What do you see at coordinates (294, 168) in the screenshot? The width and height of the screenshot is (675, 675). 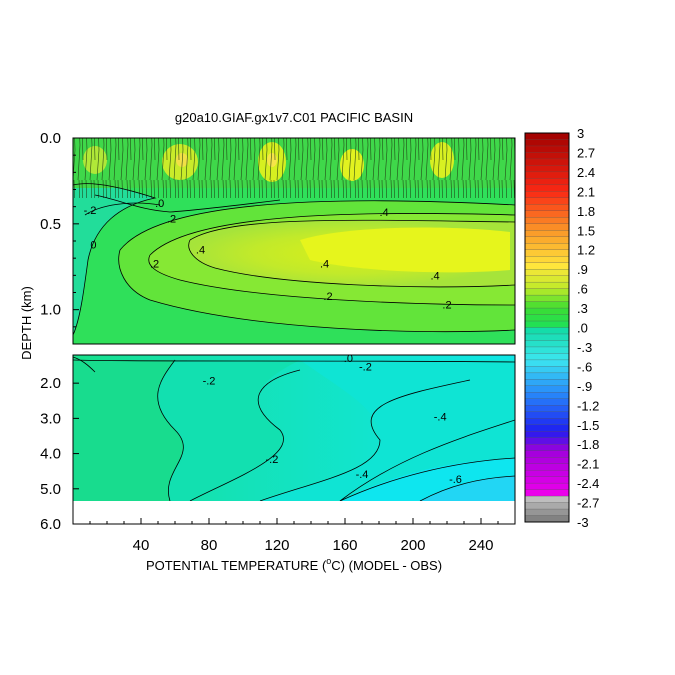 I see `upper-surface-noise` at bounding box center [294, 168].